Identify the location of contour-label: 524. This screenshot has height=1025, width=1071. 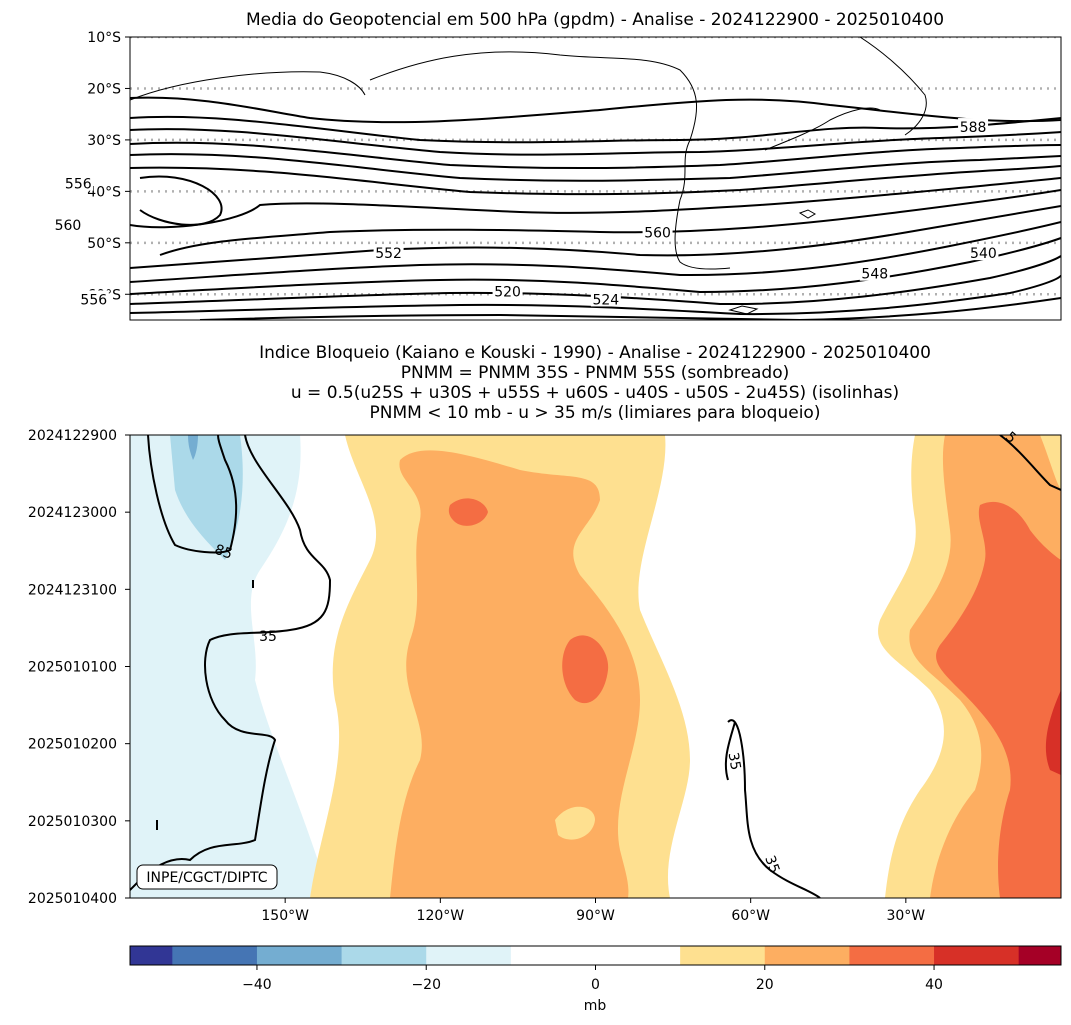
(605, 300).